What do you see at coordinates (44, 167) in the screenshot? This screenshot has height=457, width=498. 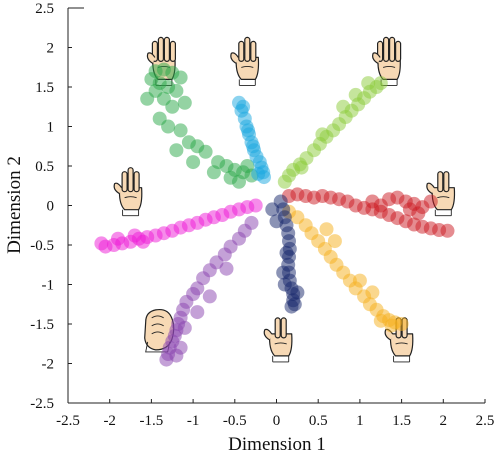 I see `y-tick-label: 0.5` at bounding box center [44, 167].